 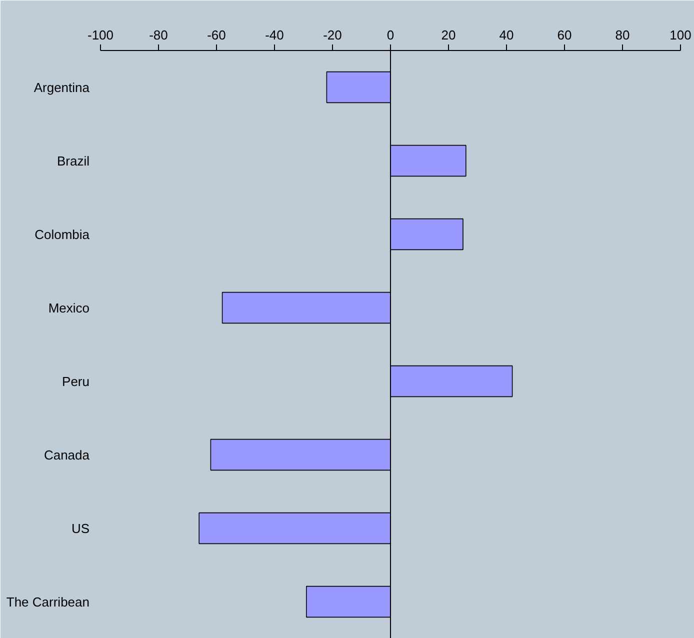 What do you see at coordinates (274, 35) in the screenshot?
I see `x-tick-label: -40` at bounding box center [274, 35].